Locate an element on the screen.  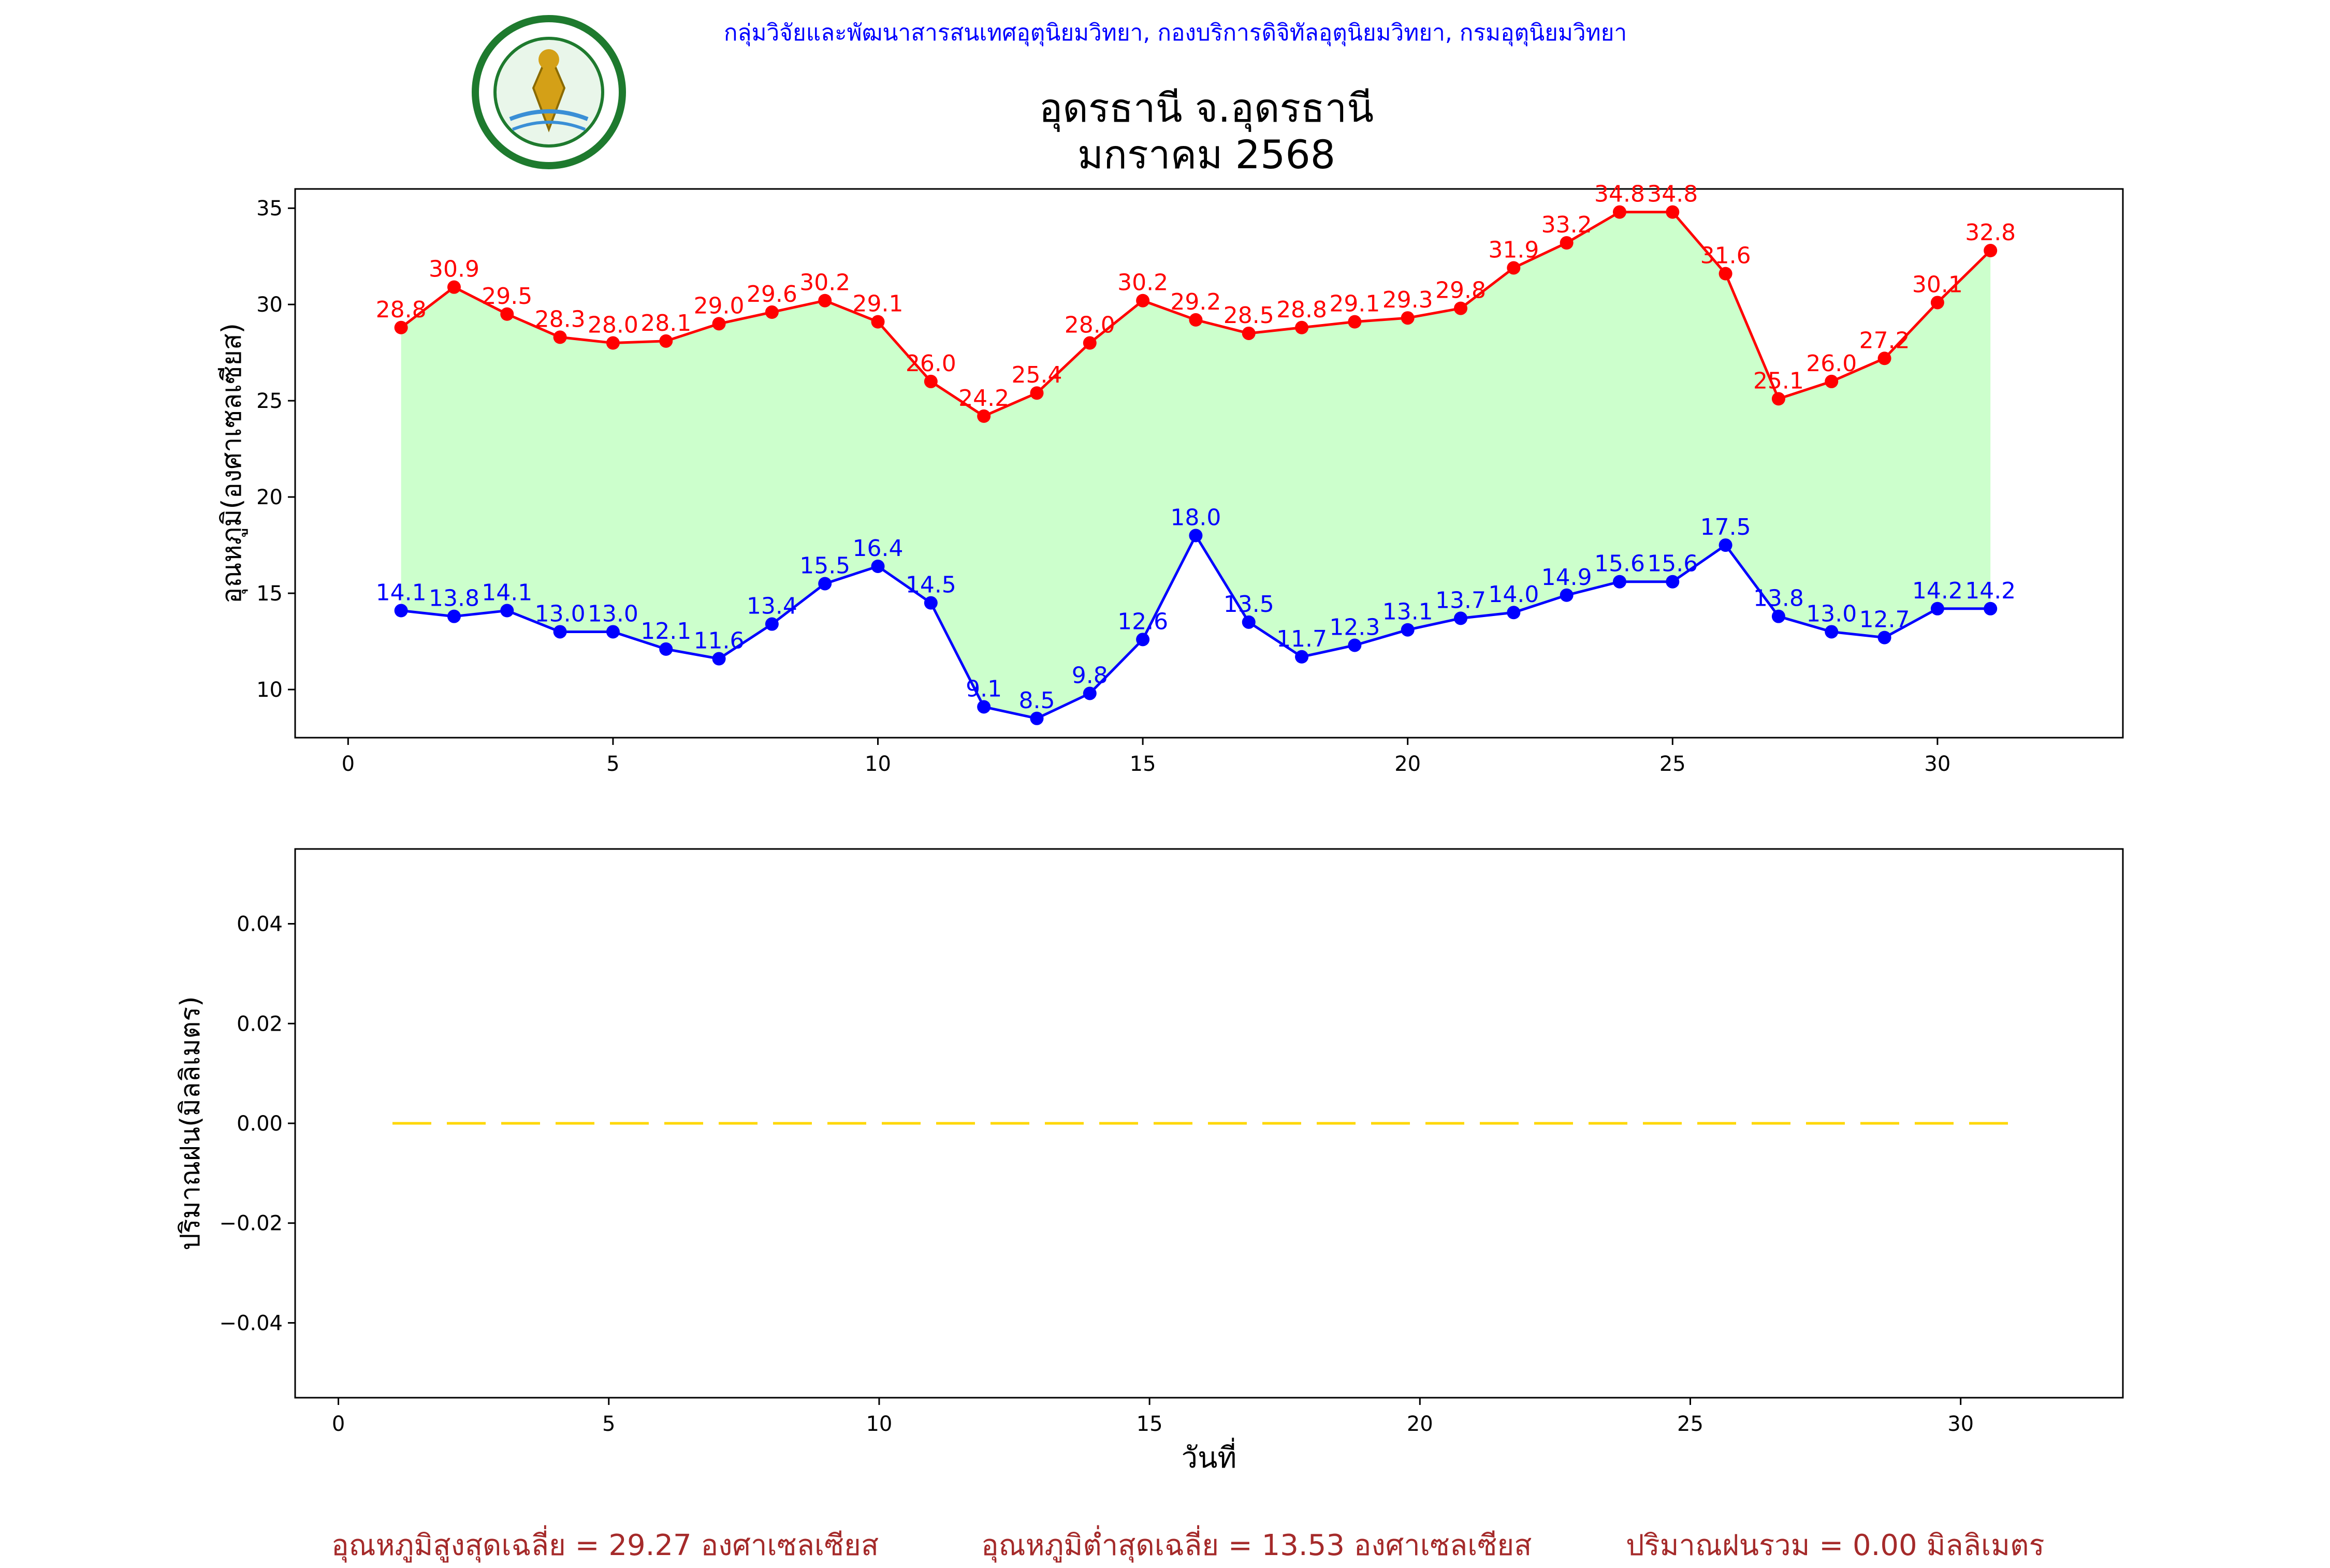
x-tick-label: 20 is located at coordinates (1407, 764).